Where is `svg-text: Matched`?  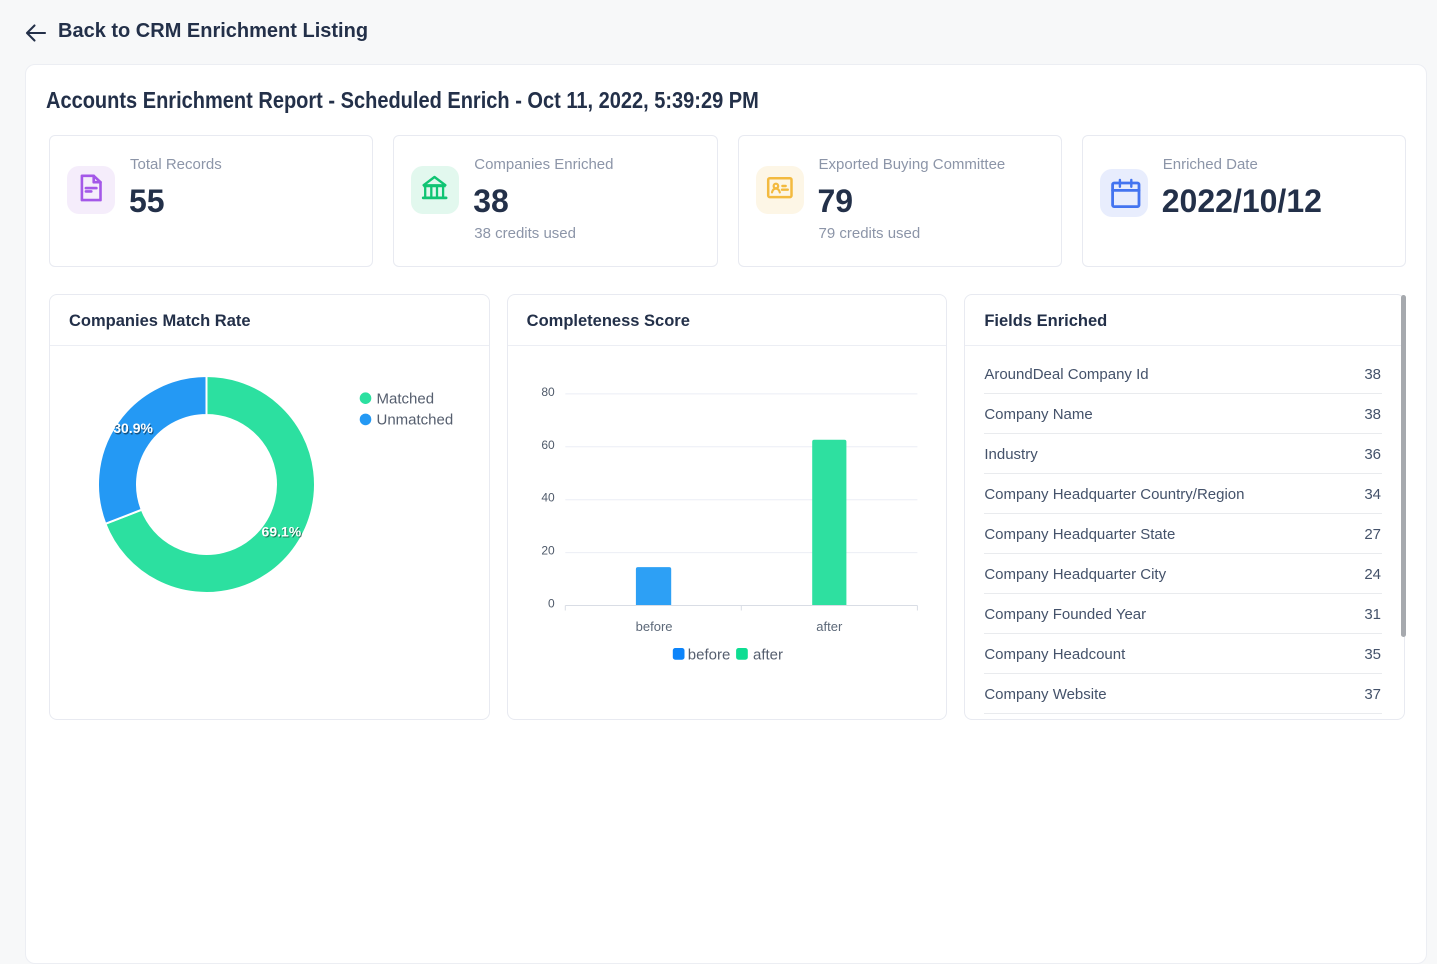 svg-text: Matched is located at coordinates (406, 398).